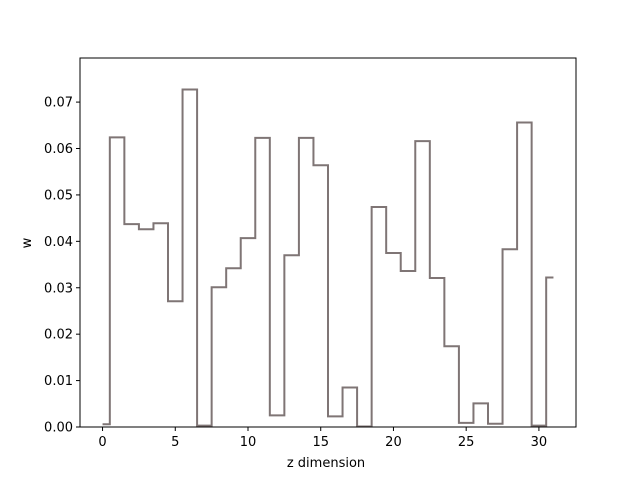 Image resolution: width=640 pixels, height=480 pixels. Describe the element at coordinates (326, 463) in the screenshot. I see `x-axis-label: z dimension` at that location.